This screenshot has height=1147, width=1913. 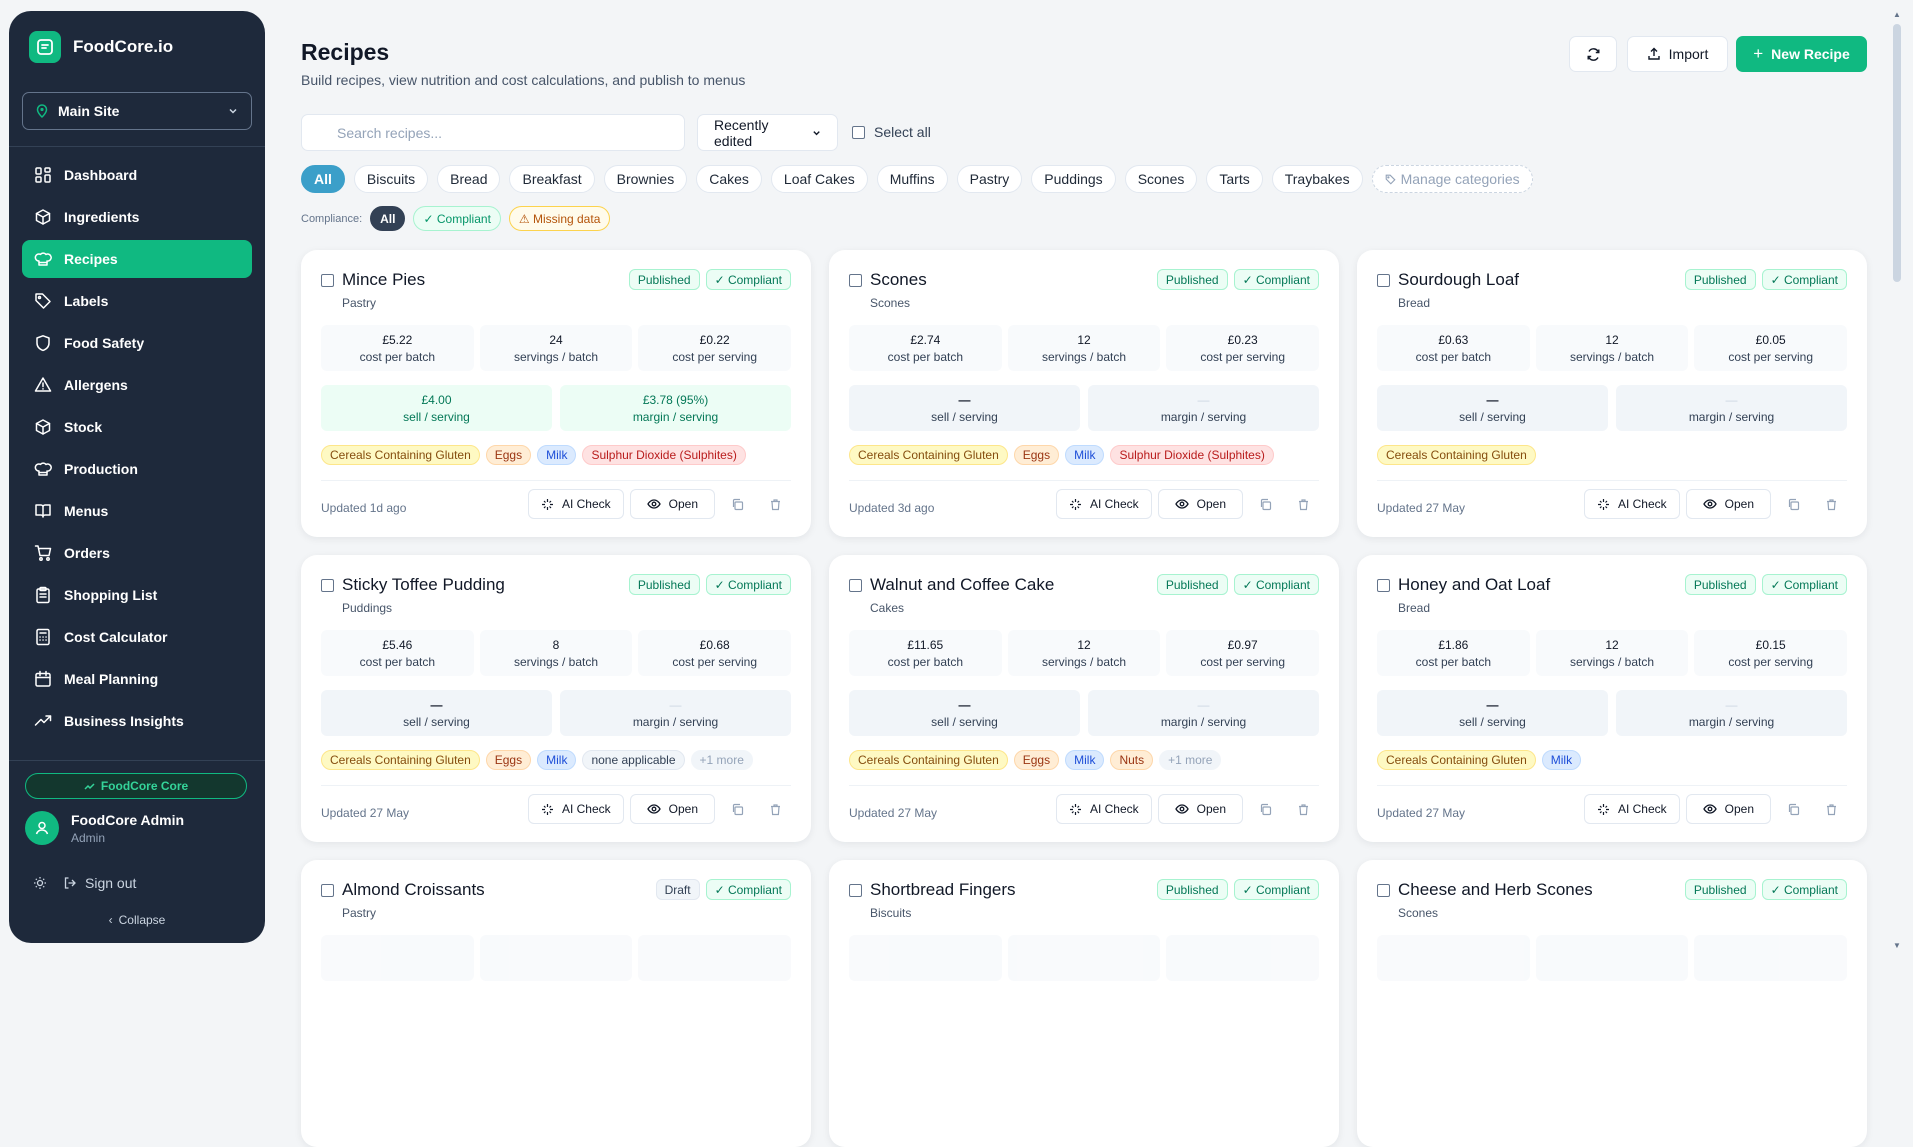 What do you see at coordinates (137, 469) in the screenshot?
I see `sidebar-item-production: Production` at bounding box center [137, 469].